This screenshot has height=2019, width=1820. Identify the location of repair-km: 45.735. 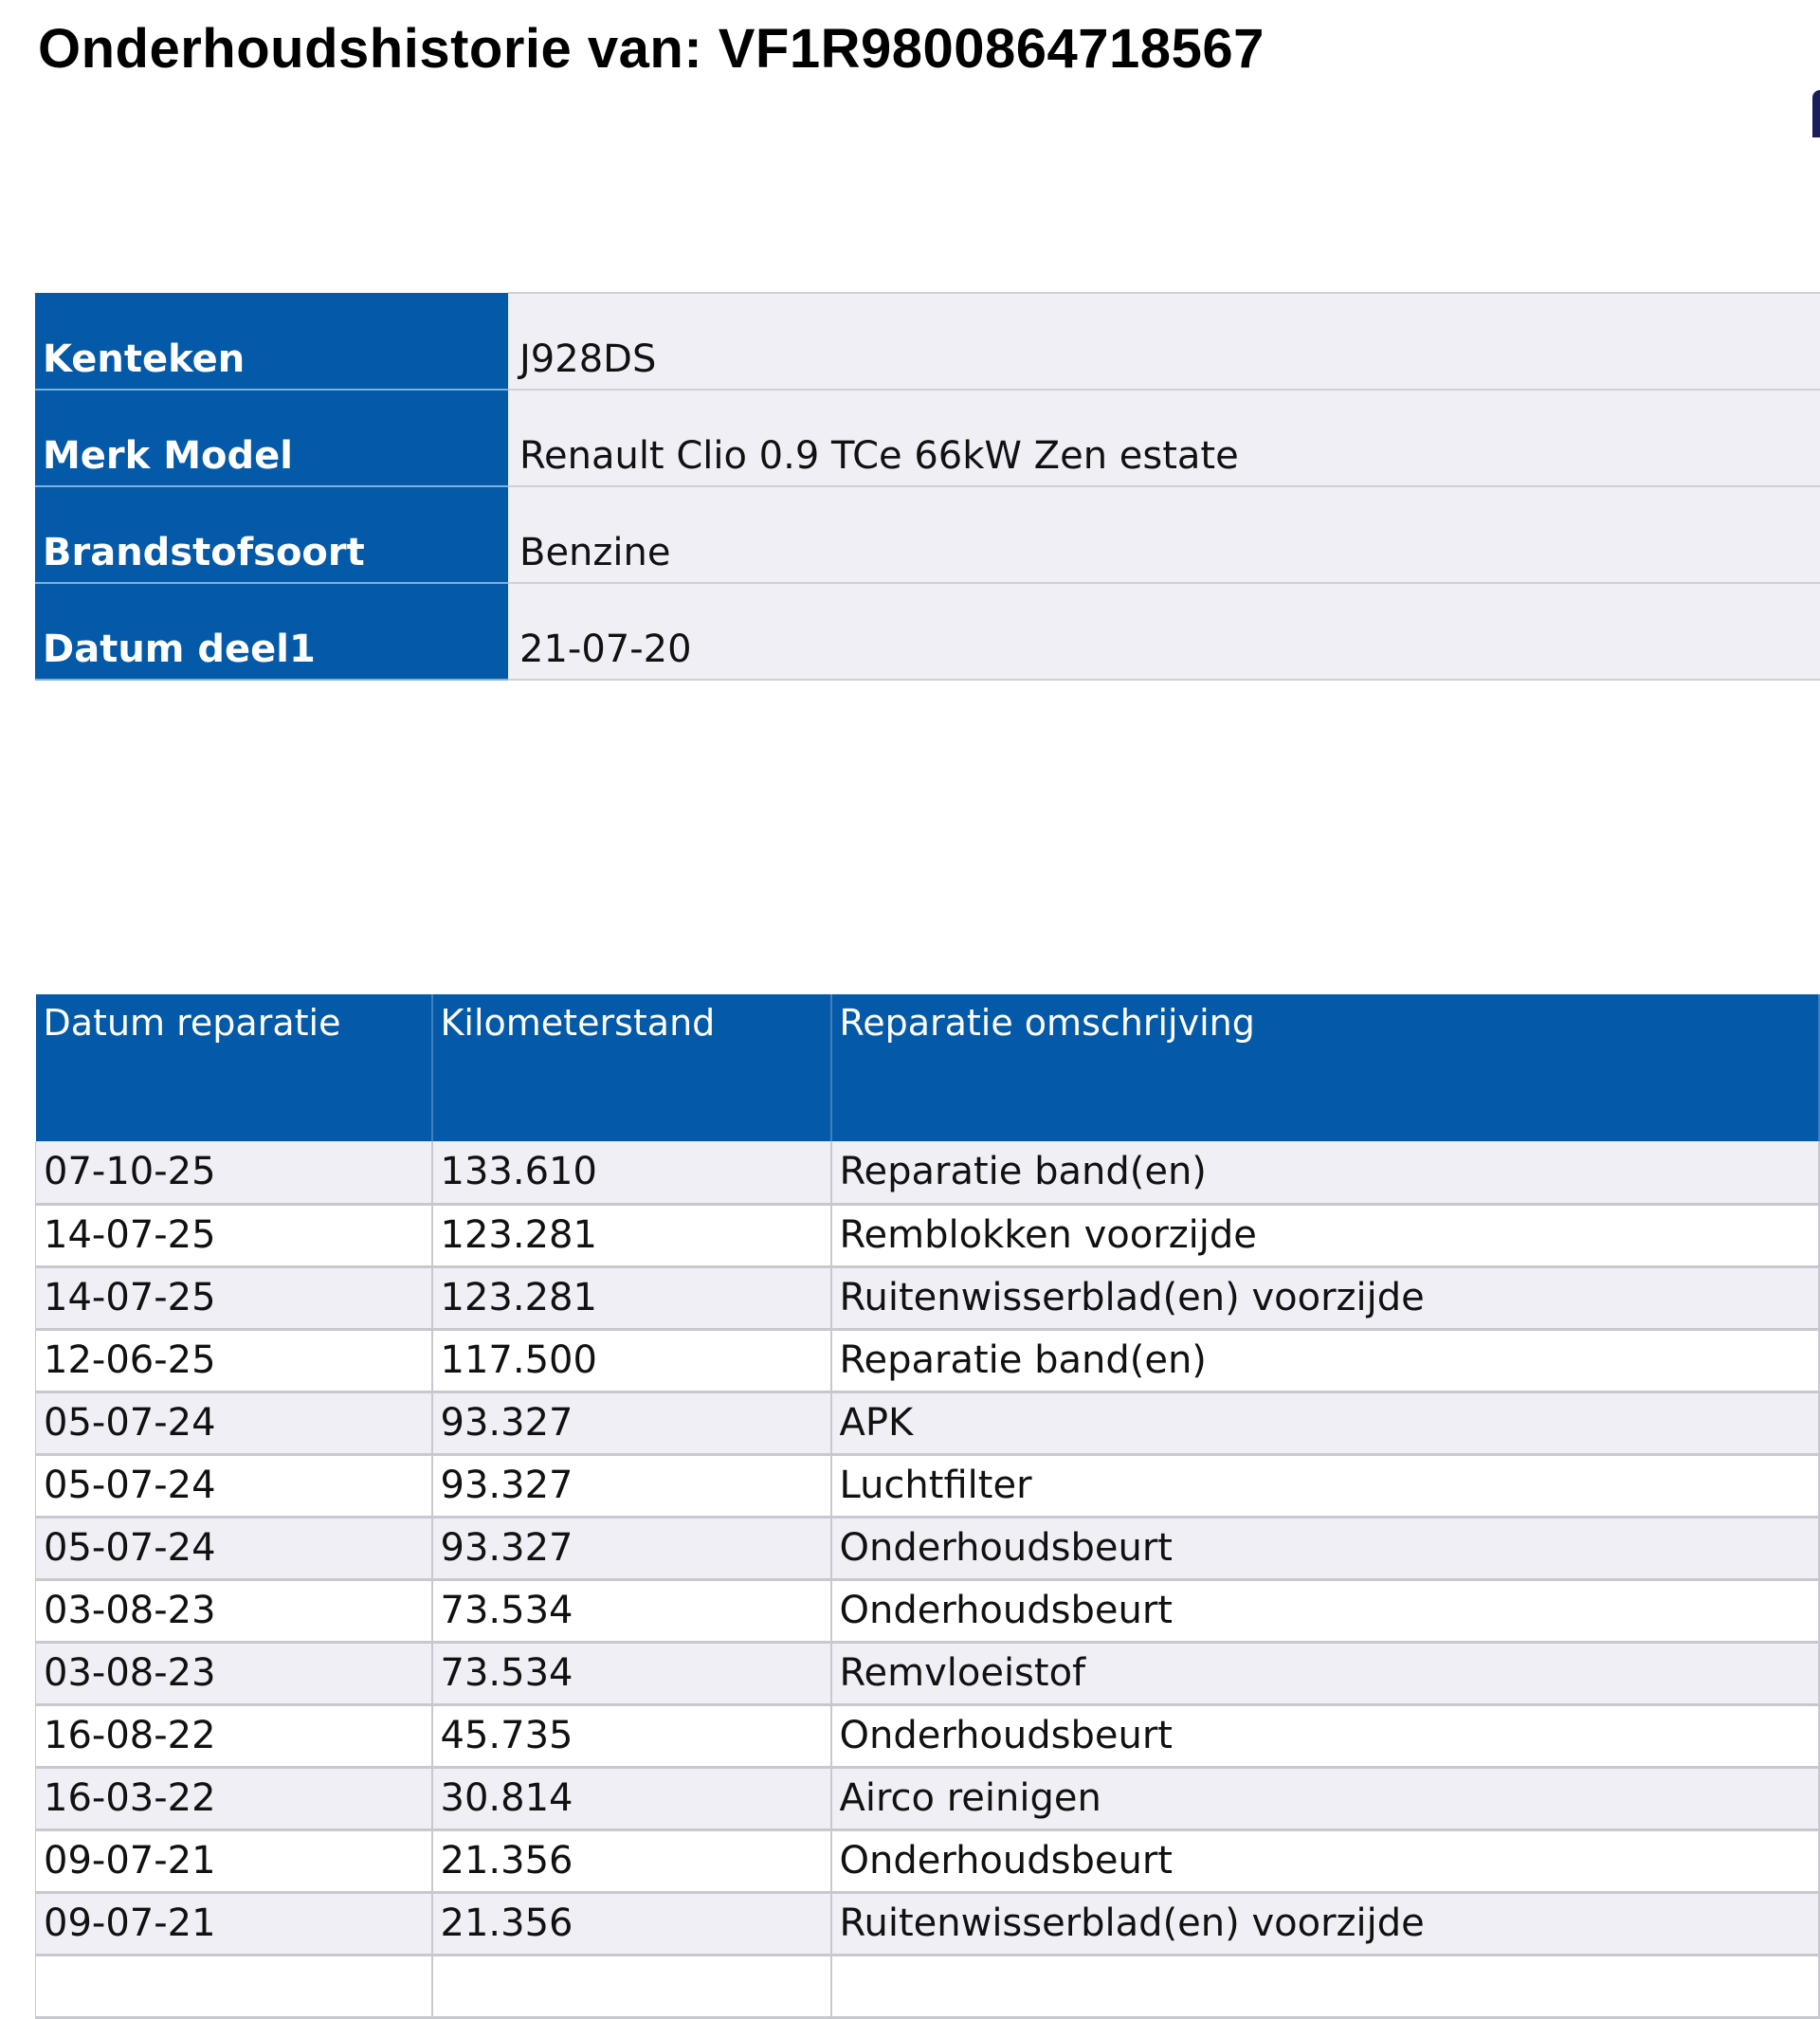
(631, 1736).